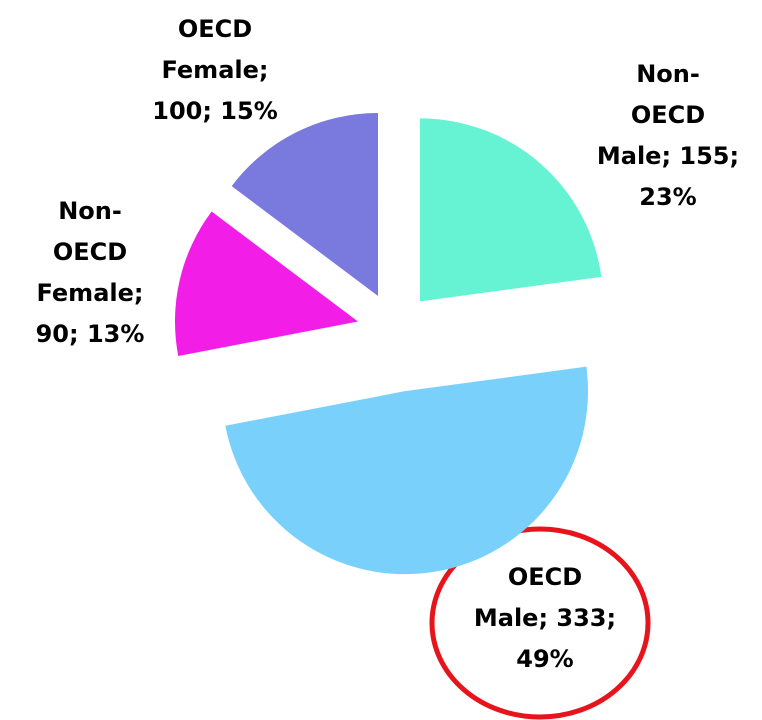  I want to click on slice-label: OECD Female; 100; 15%, so click(215, 70).